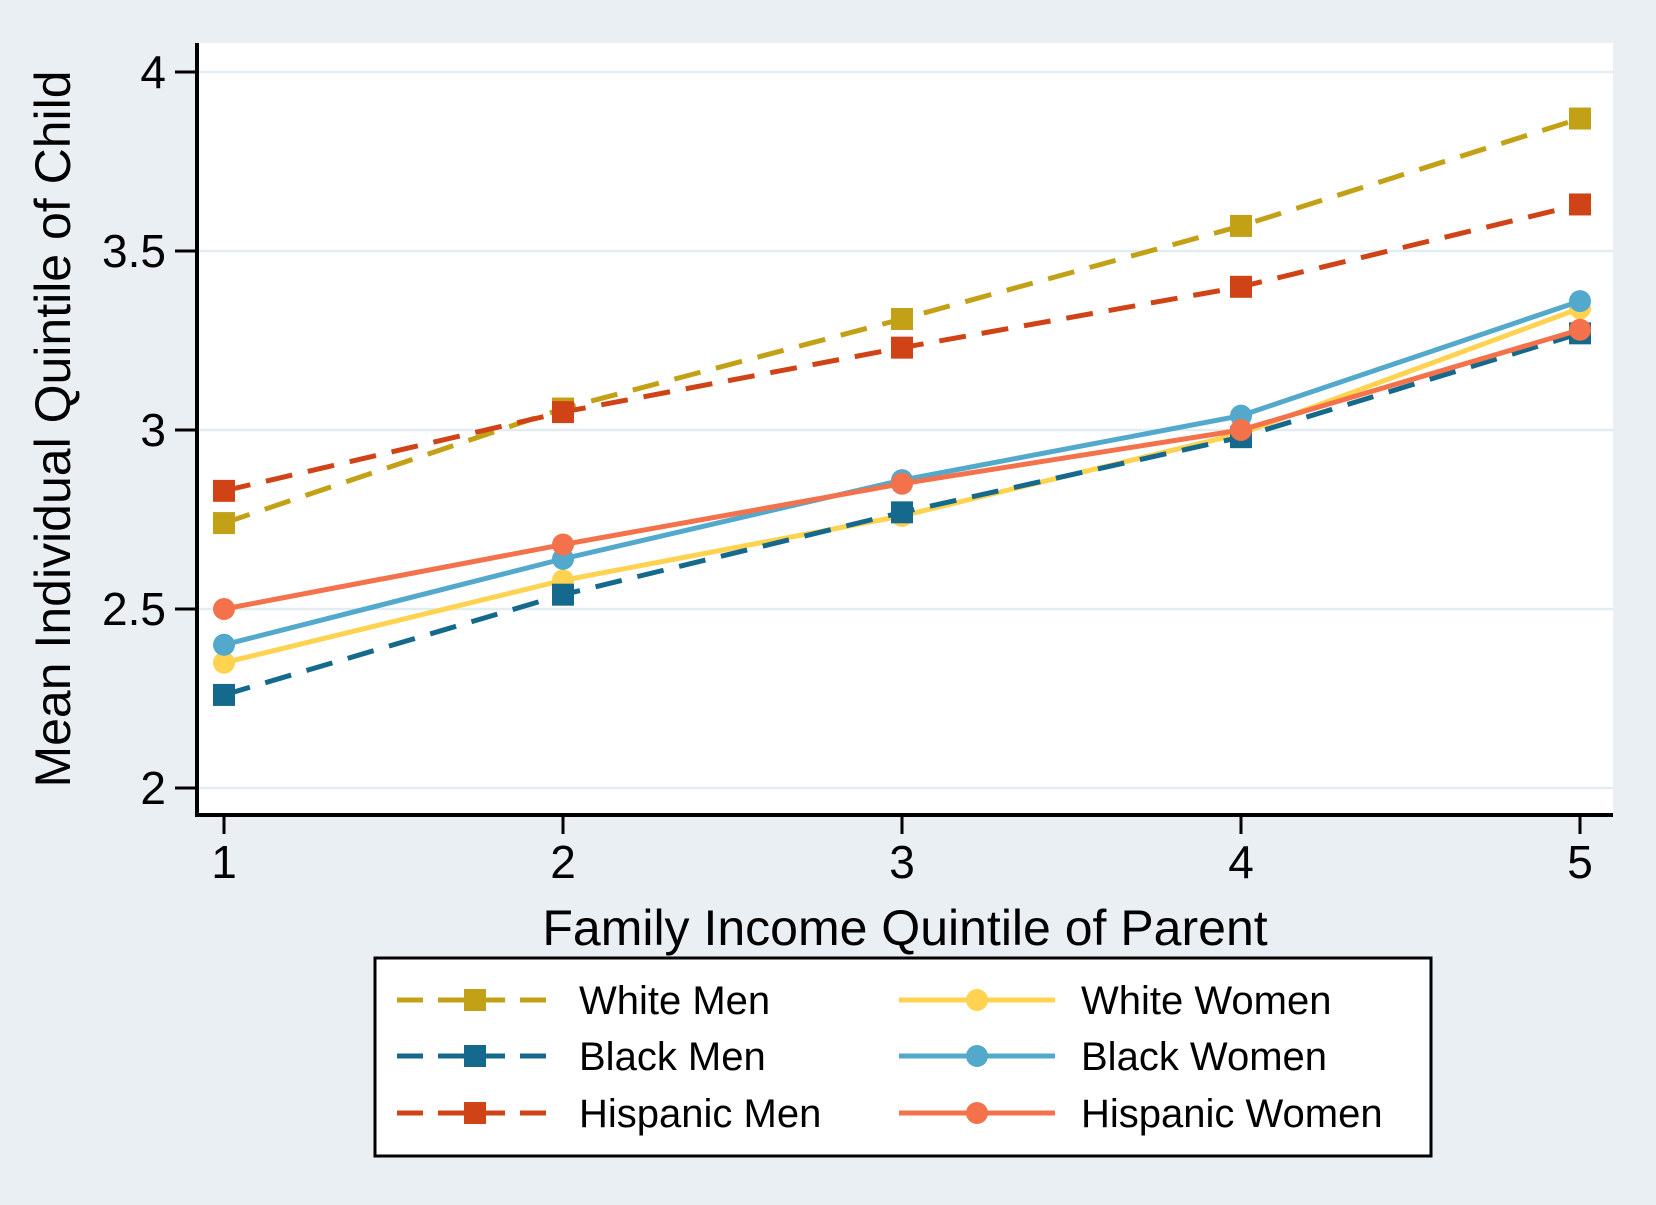 This screenshot has width=1656, height=1205. I want to click on legend-marker-circle-white-women, so click(977, 1000).